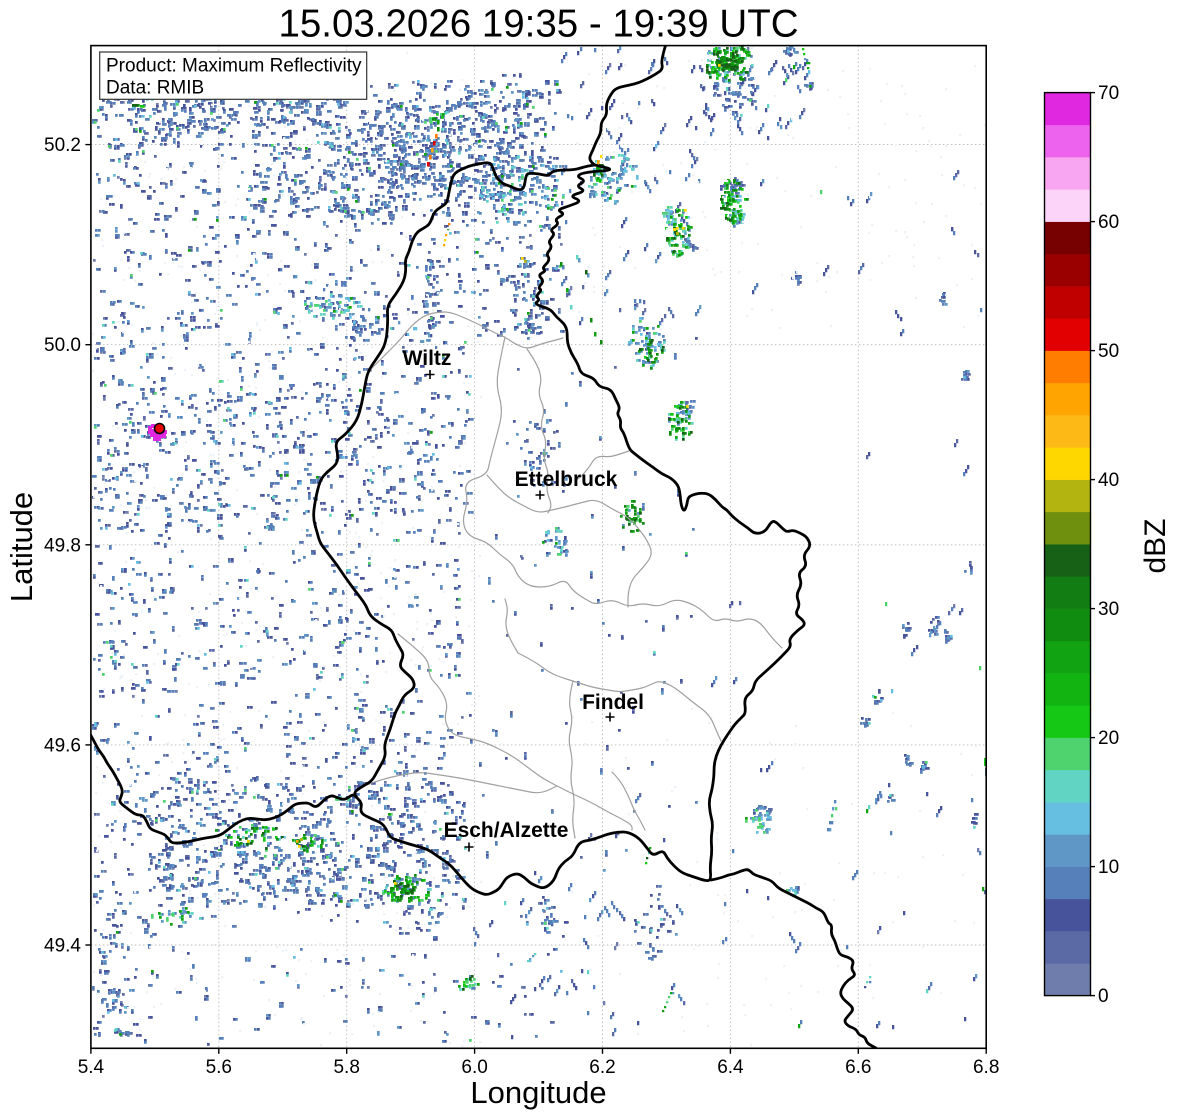 The height and width of the screenshot is (1117, 1179). Describe the element at coordinates (1108, 867) in the screenshot. I see `svg-text: 10` at that location.